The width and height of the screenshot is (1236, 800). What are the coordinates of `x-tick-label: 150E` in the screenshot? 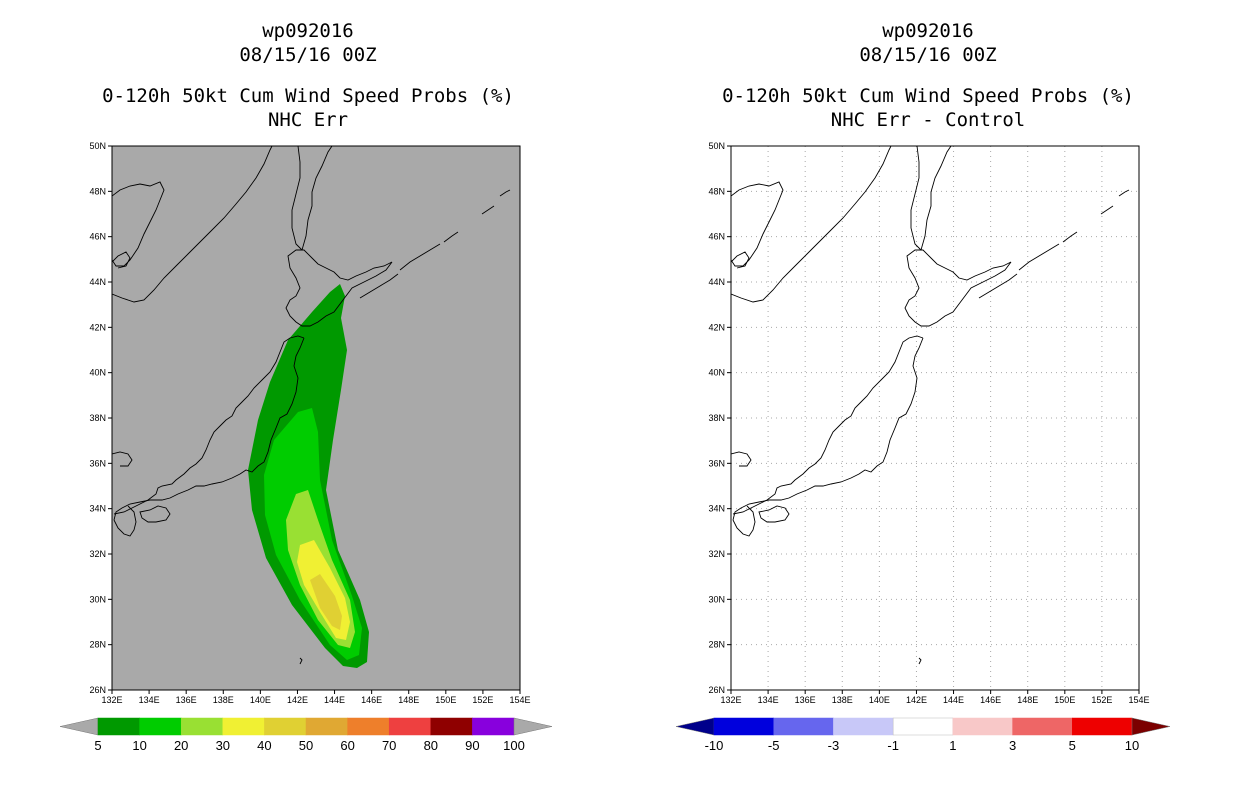 It's located at (1064, 700).